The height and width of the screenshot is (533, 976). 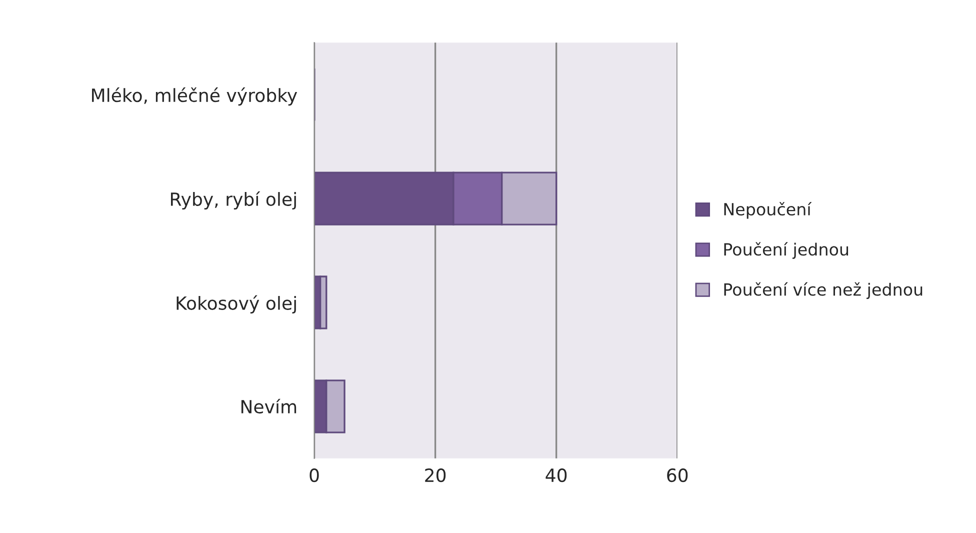 I want to click on legend-label: Nepoučení, so click(x=768, y=210).